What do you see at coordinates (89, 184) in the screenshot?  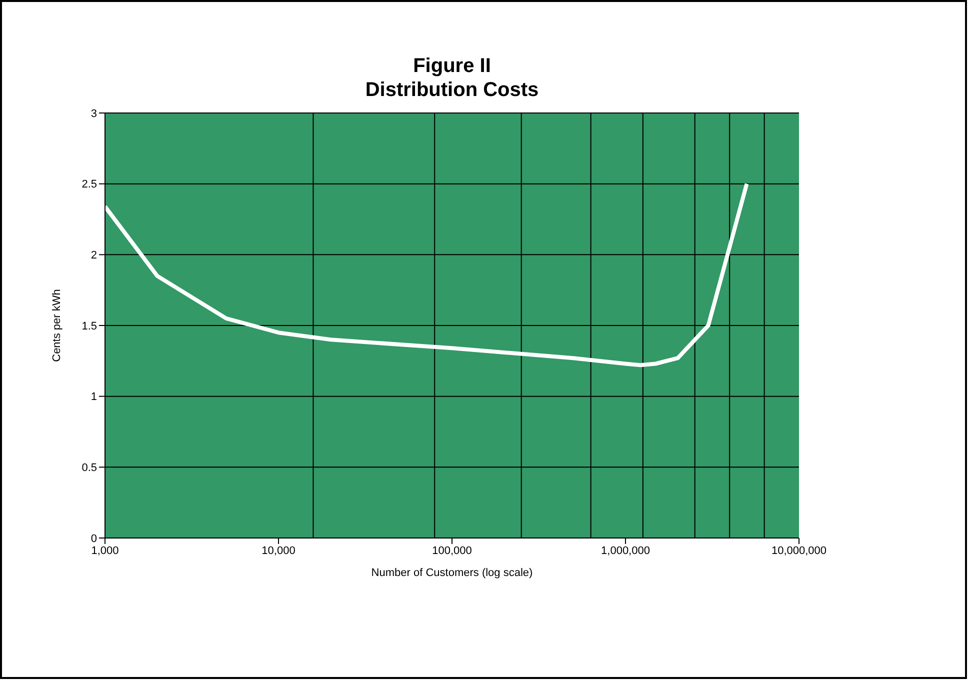 I see `y-tick-label: 2.5` at bounding box center [89, 184].